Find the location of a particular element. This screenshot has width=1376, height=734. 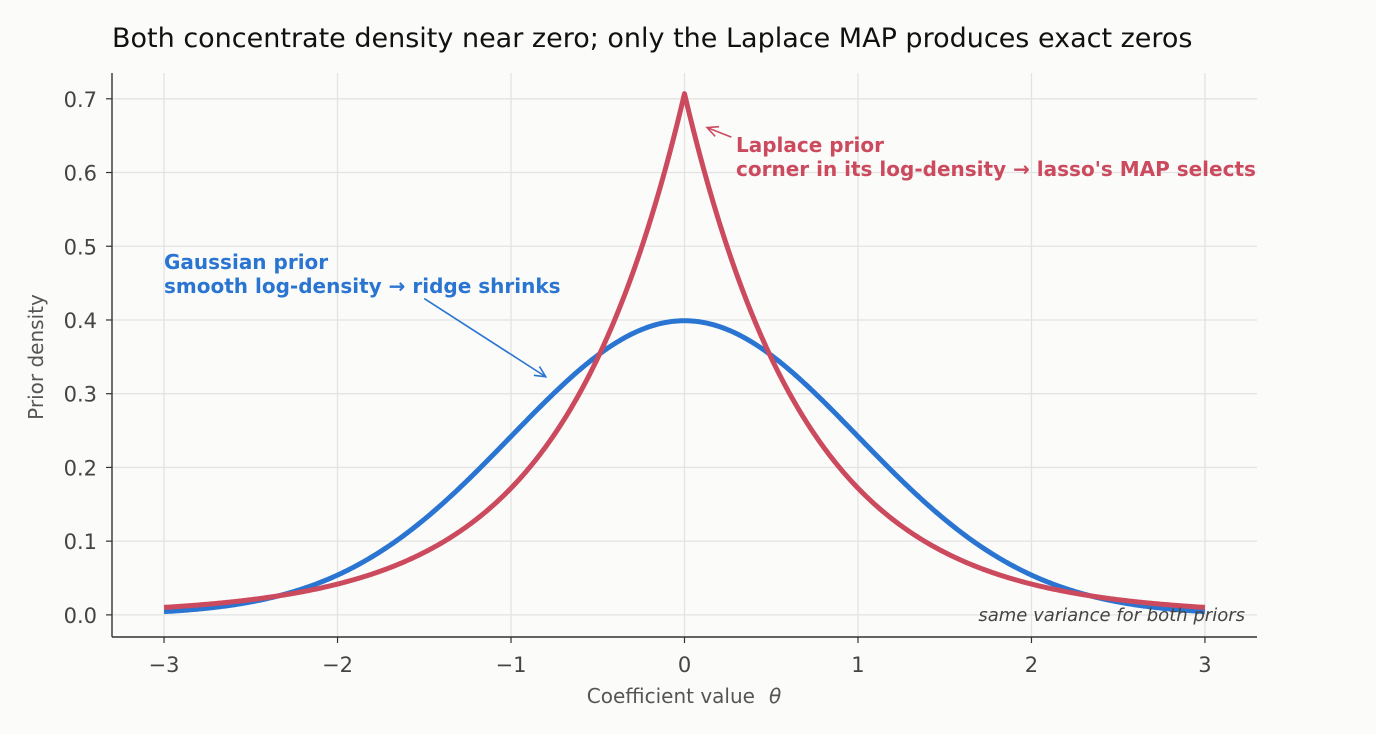

y-tick-label-1: 0.1 is located at coordinates (80, 542).